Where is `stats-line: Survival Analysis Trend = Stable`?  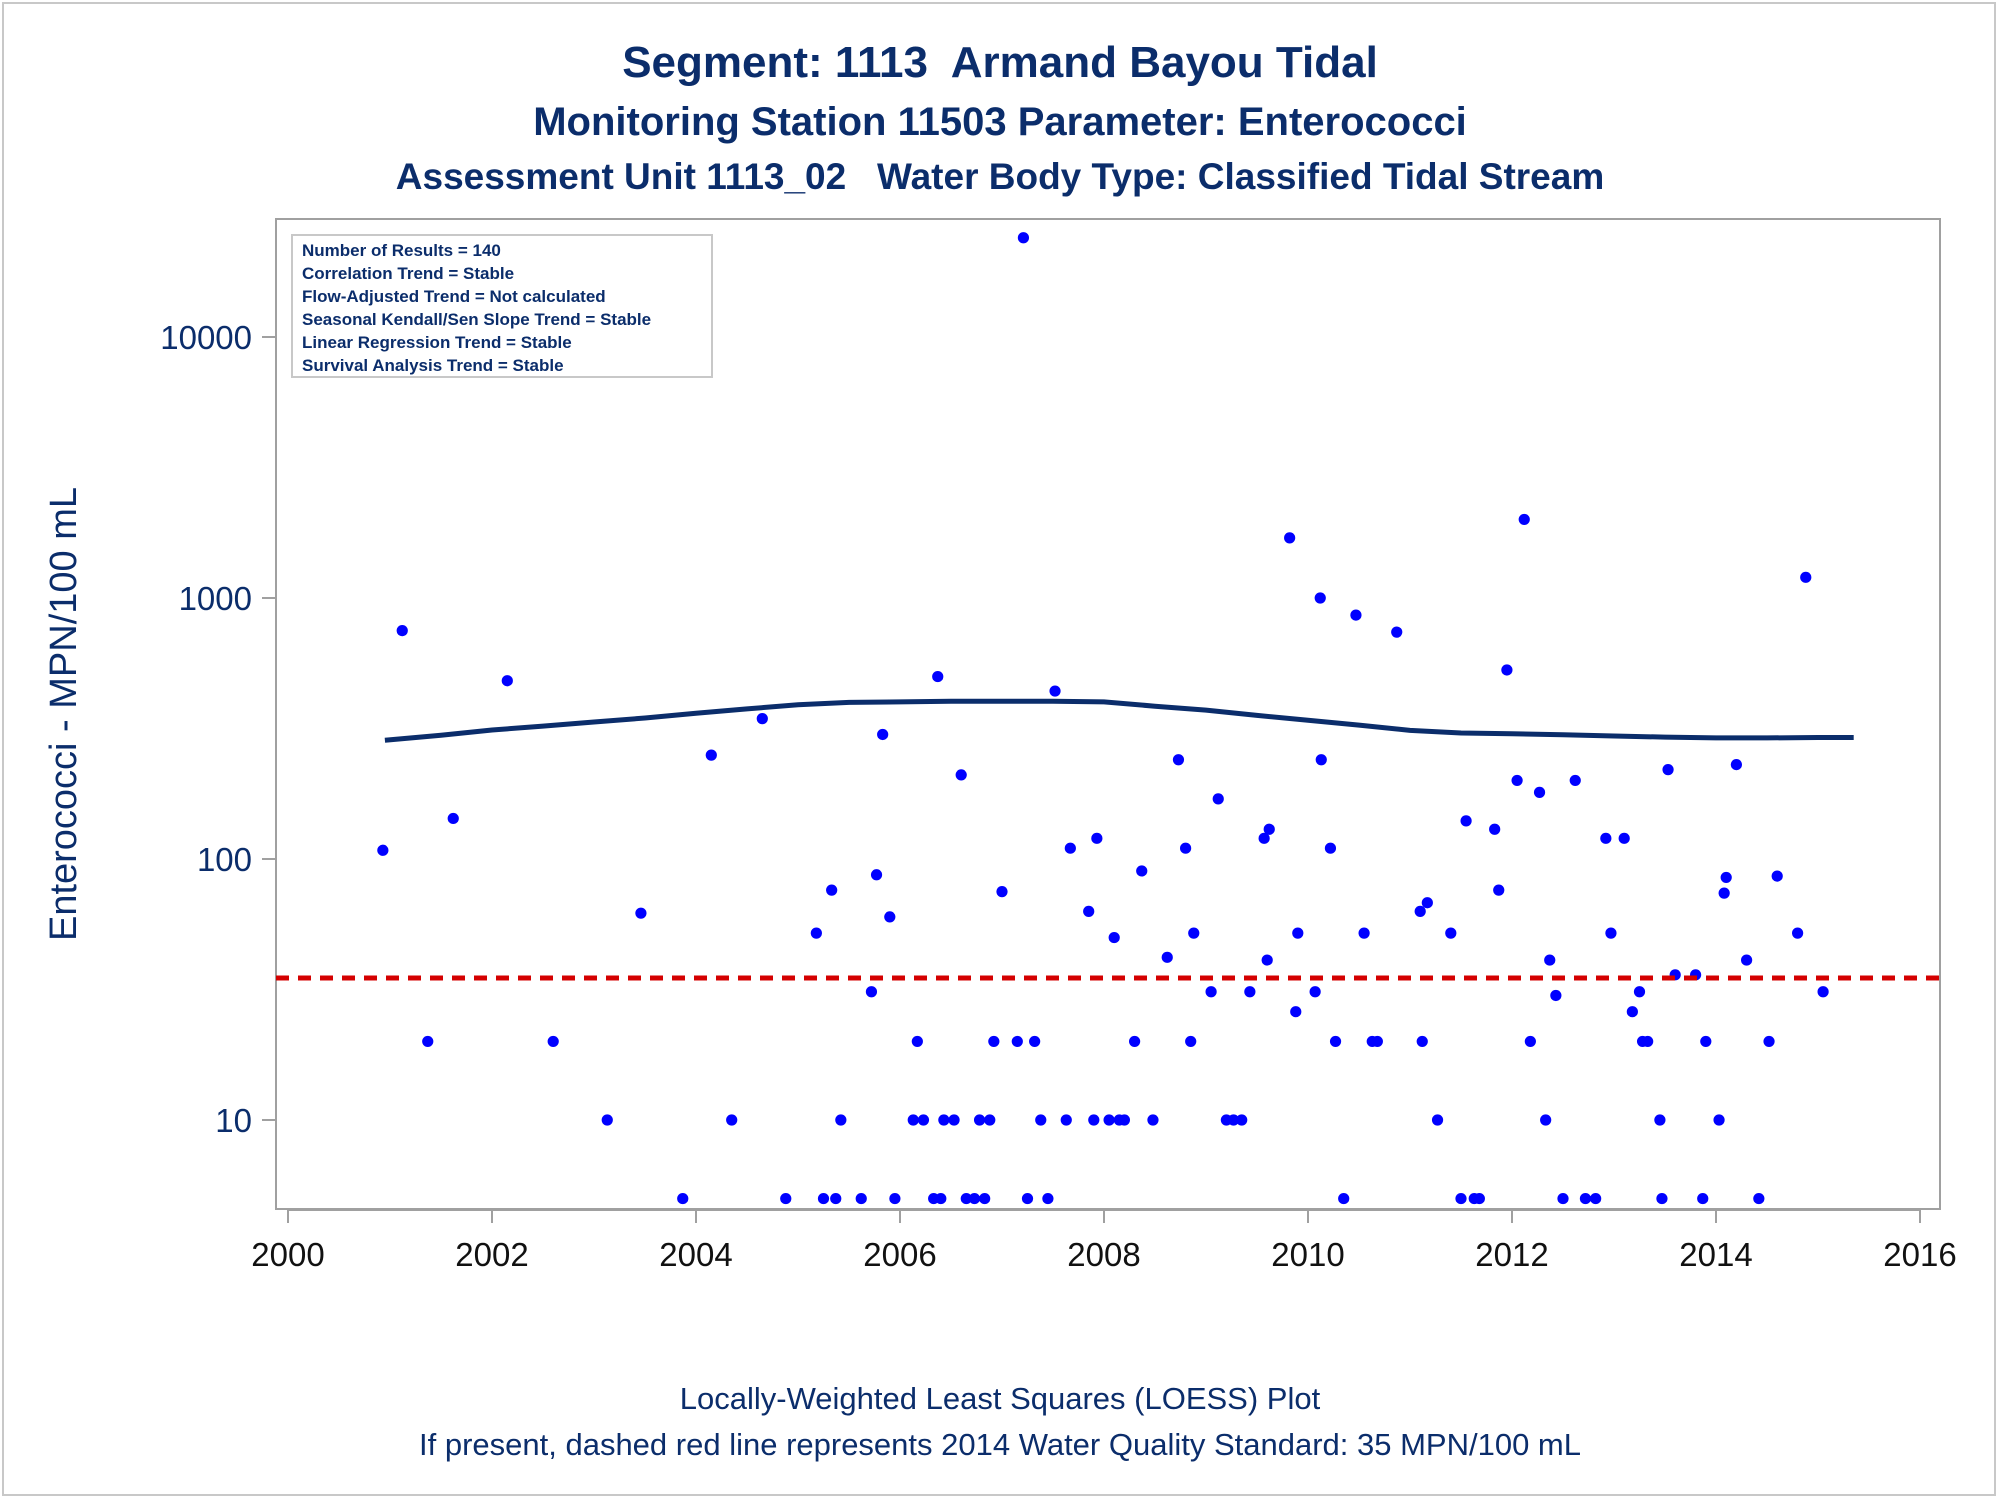 stats-line: Survival Analysis Trend = Stable is located at coordinates (433, 365).